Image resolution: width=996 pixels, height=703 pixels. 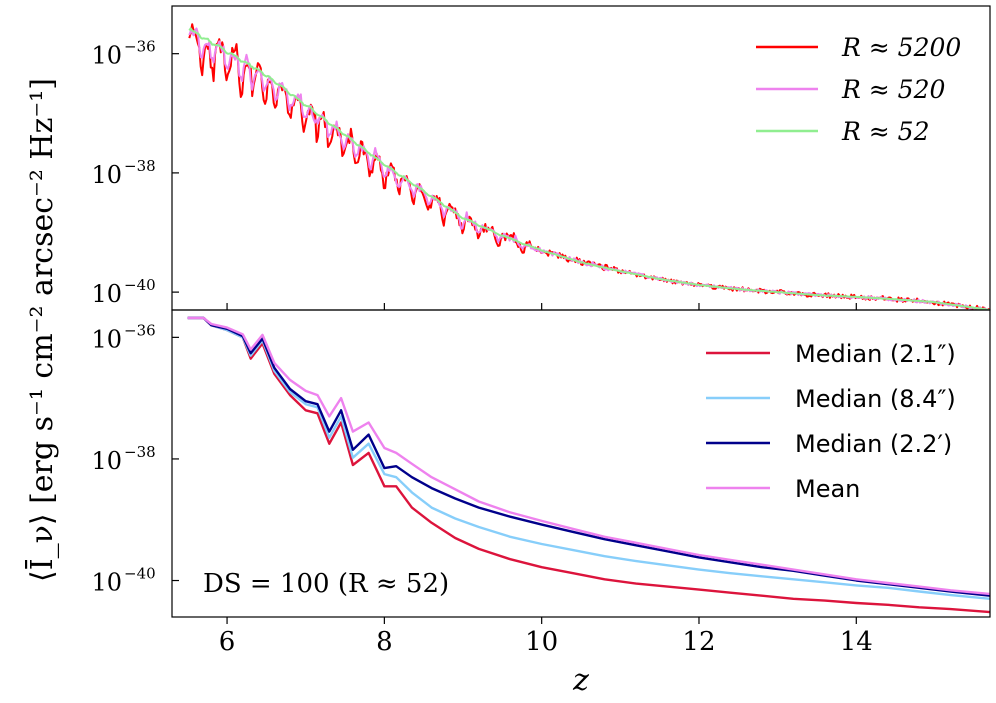 What do you see at coordinates (42, 330) in the screenshot?
I see `y-axis-title: ⟨Ī_ν⟩ [erg s⁻¹ cm⁻² arcsec⁻² Hz⁻¹]` at bounding box center [42, 330].